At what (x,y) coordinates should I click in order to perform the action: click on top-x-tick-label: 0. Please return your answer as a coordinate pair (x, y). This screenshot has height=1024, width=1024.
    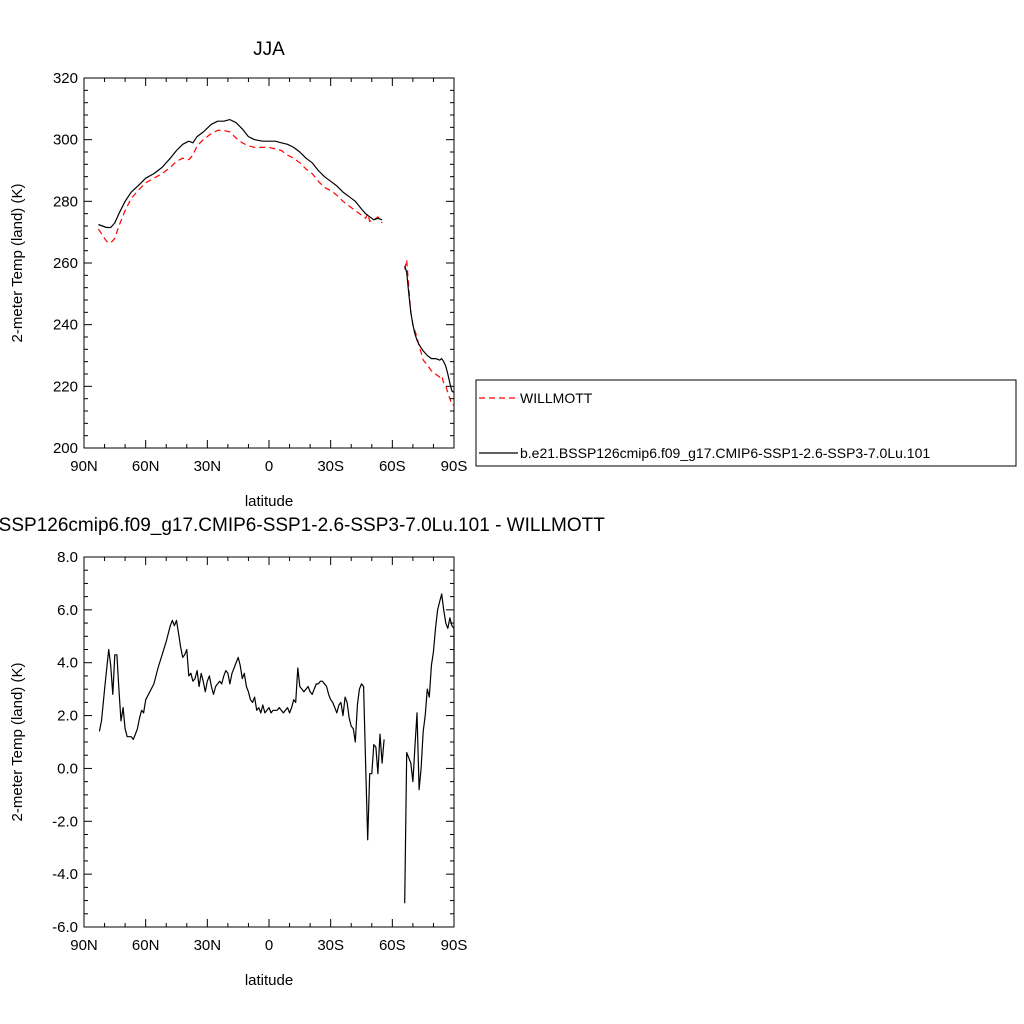
    Looking at the image, I should click on (269, 466).